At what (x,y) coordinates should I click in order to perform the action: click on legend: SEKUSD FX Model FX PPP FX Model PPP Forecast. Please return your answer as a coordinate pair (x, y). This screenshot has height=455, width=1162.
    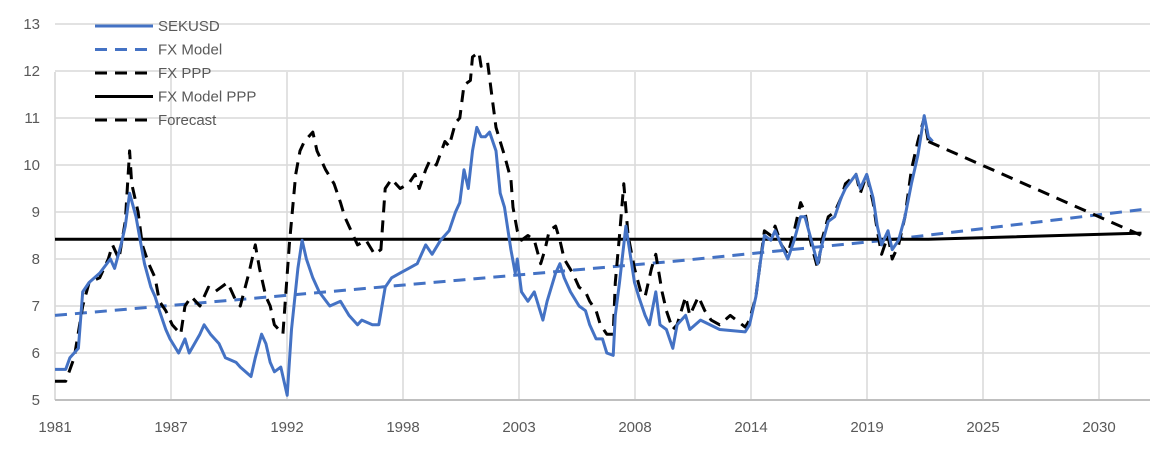
    Looking at the image, I should click on (175, 73).